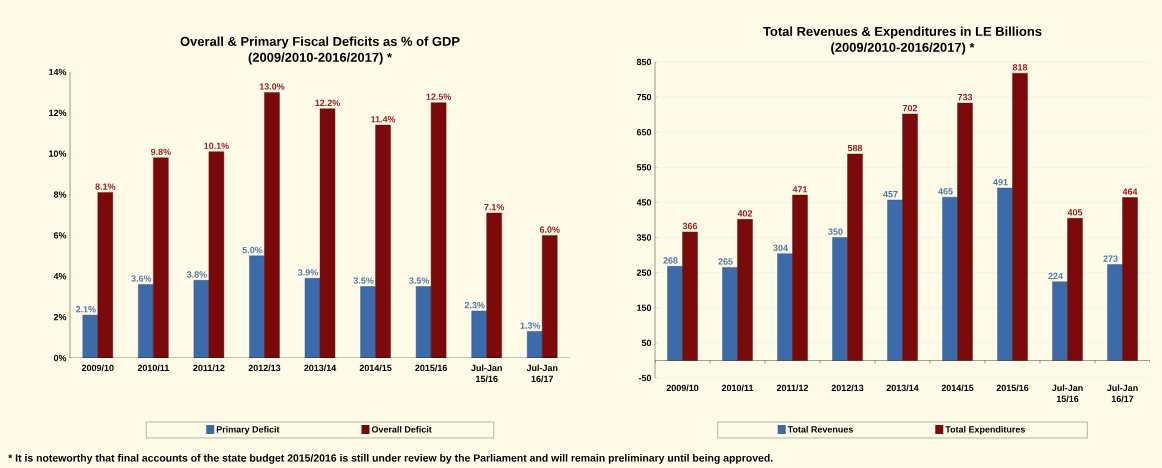 The image size is (1162, 468). I want to click on y-tick-label: 4%, so click(60, 276).